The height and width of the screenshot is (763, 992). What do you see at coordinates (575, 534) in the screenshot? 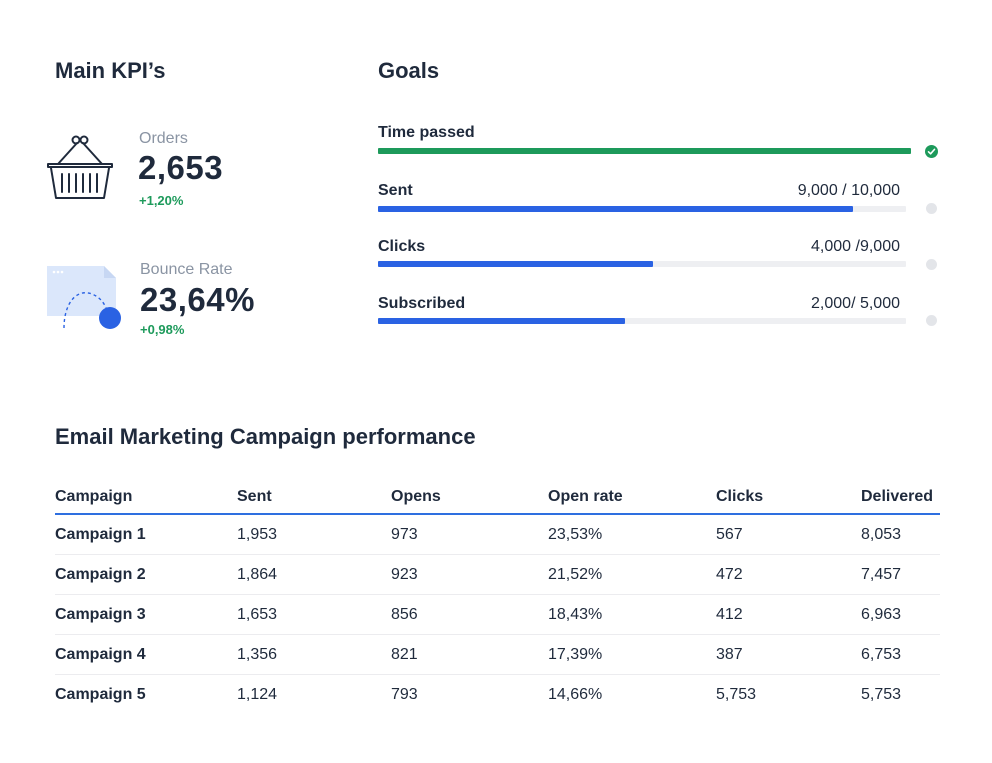
I see `table-cell: 23,53%` at bounding box center [575, 534].